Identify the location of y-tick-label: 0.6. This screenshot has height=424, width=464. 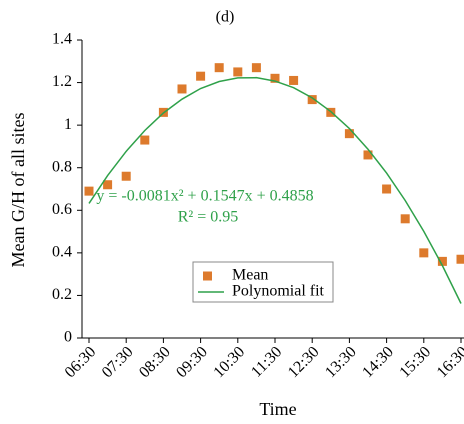
(62, 209).